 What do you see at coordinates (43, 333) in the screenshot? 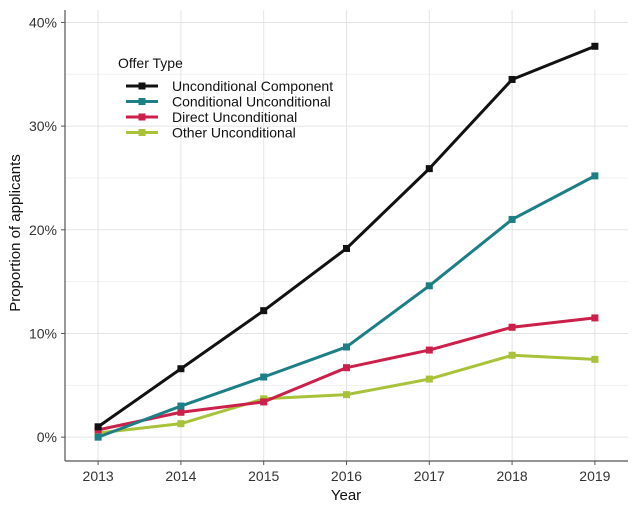
I see `y-tick-label: 10%` at bounding box center [43, 333].